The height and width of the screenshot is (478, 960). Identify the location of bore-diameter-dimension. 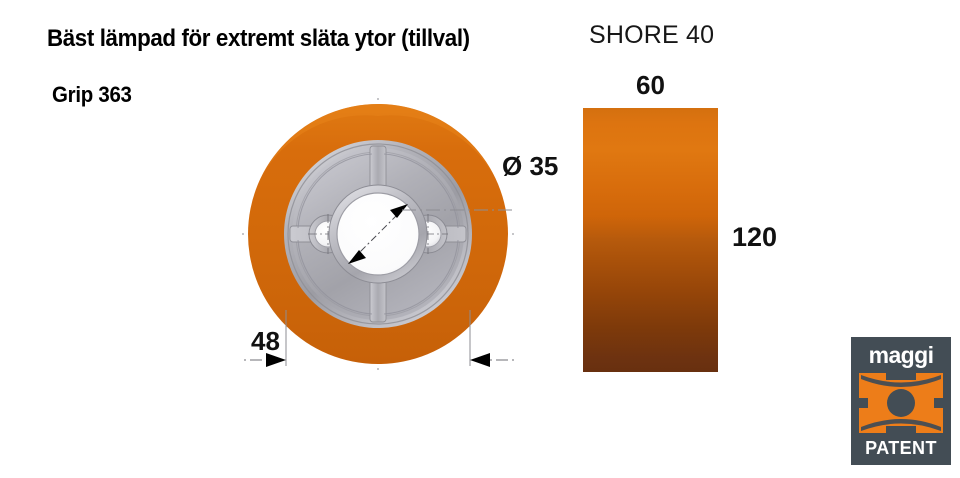
(378, 234).